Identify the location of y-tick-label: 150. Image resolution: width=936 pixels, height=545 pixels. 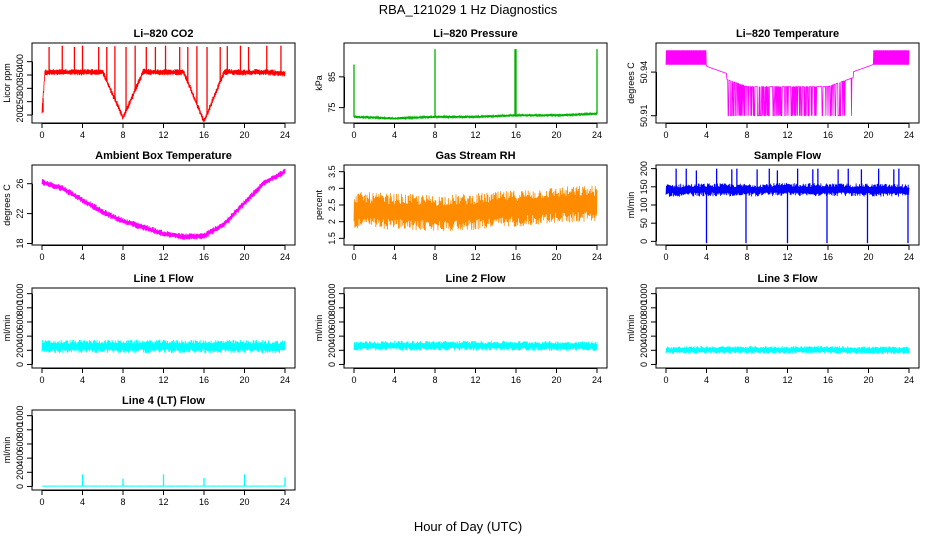
(644, 186).